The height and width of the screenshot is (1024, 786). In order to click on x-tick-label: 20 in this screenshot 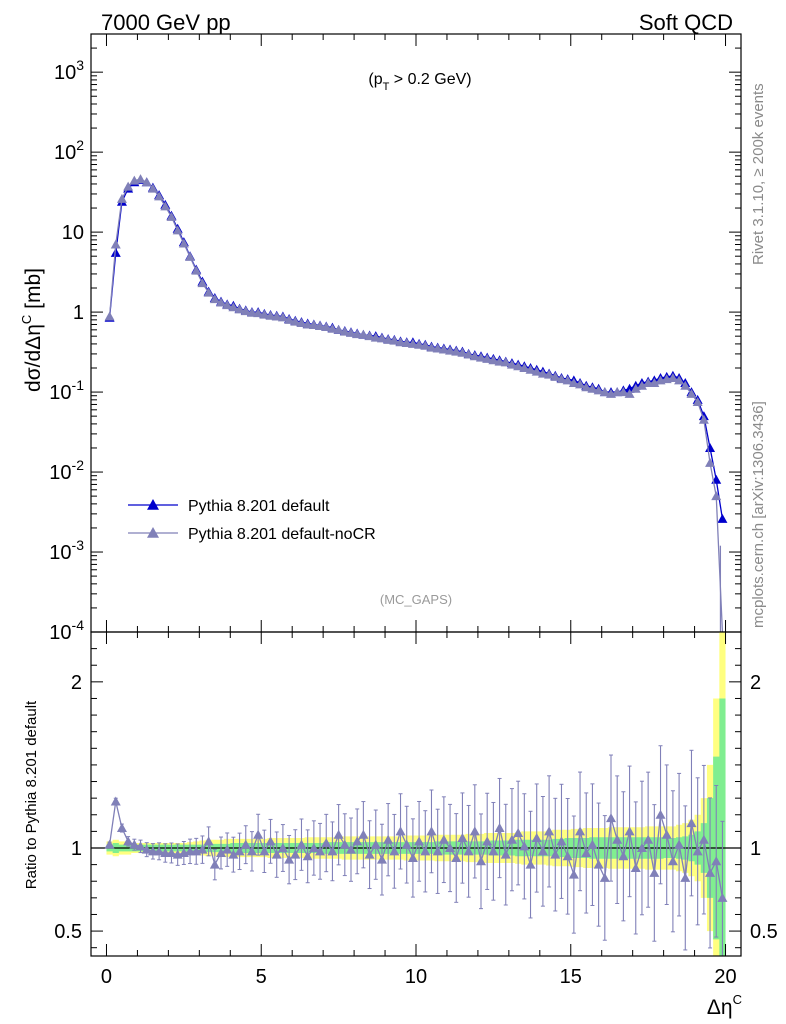, I will do `click(725, 977)`.